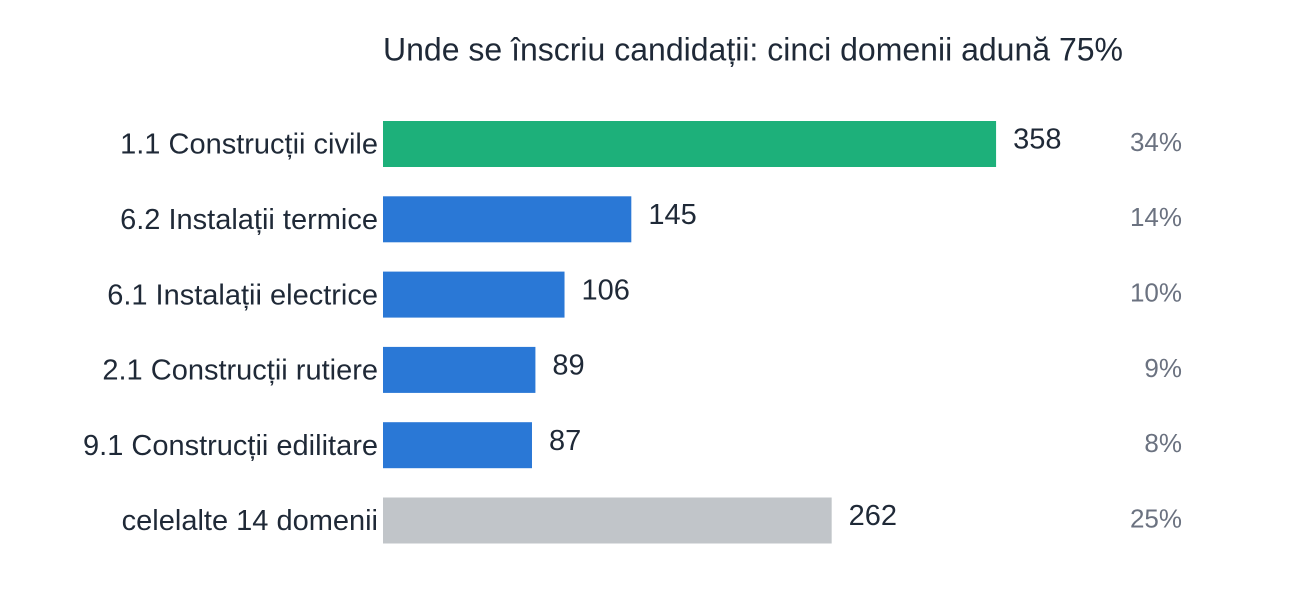 The width and height of the screenshot is (1298, 600). I want to click on category-label: 2.1 Construcții rutiere, so click(240, 371).